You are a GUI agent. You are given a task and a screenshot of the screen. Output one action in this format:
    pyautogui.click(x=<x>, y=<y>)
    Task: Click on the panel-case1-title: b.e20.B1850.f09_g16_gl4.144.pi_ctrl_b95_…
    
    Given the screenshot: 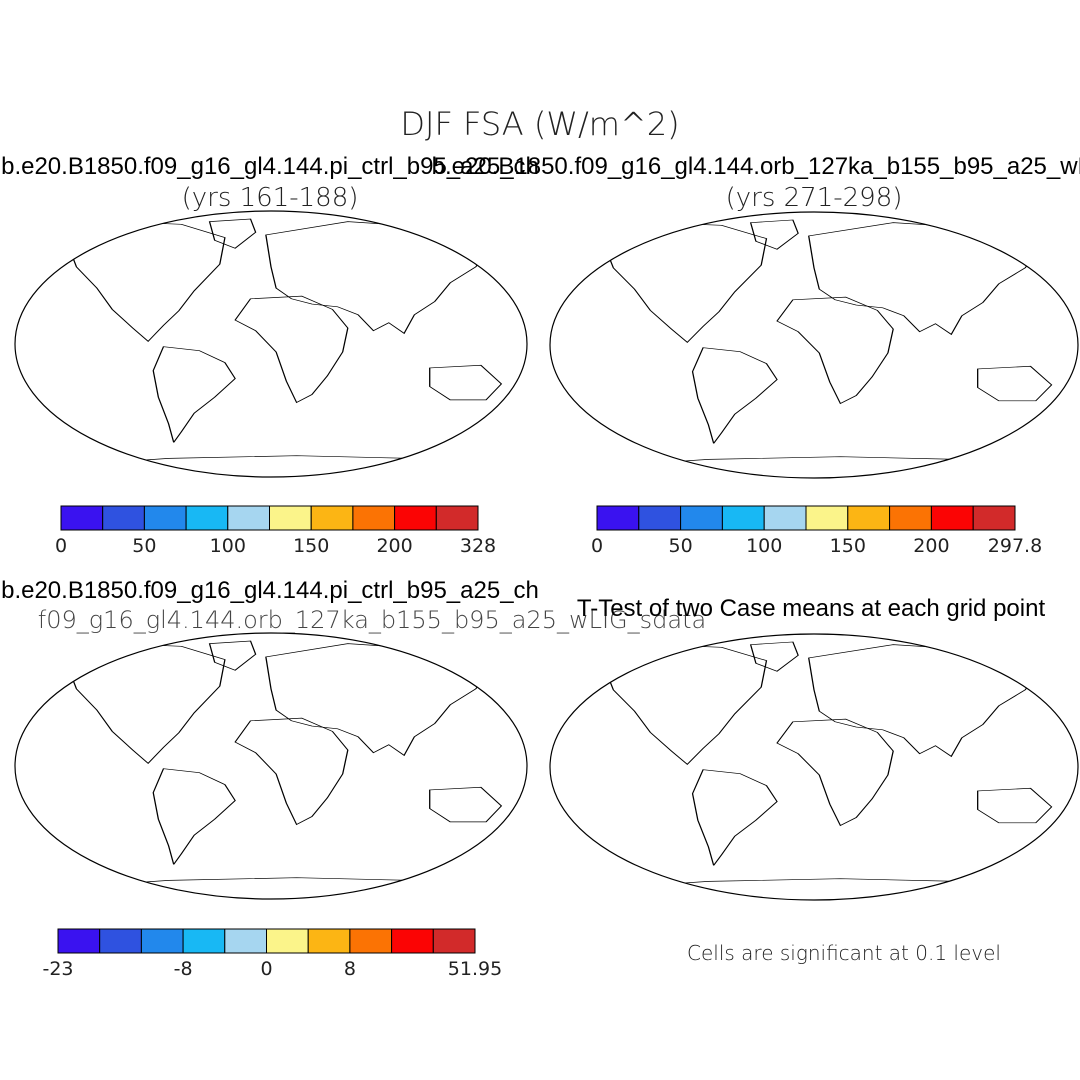 What is the action you would take?
    pyautogui.click(x=270, y=166)
    